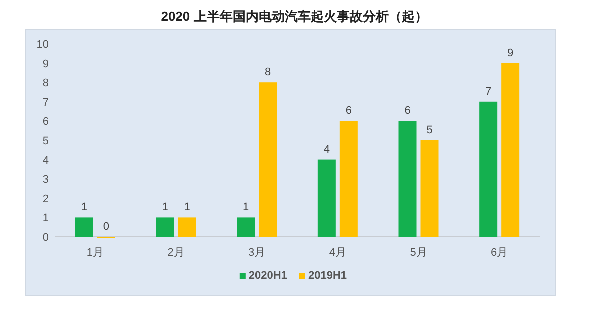 This screenshot has height=328, width=589. What do you see at coordinates (45, 218) in the screenshot?
I see `y-tick-label: 1` at bounding box center [45, 218].